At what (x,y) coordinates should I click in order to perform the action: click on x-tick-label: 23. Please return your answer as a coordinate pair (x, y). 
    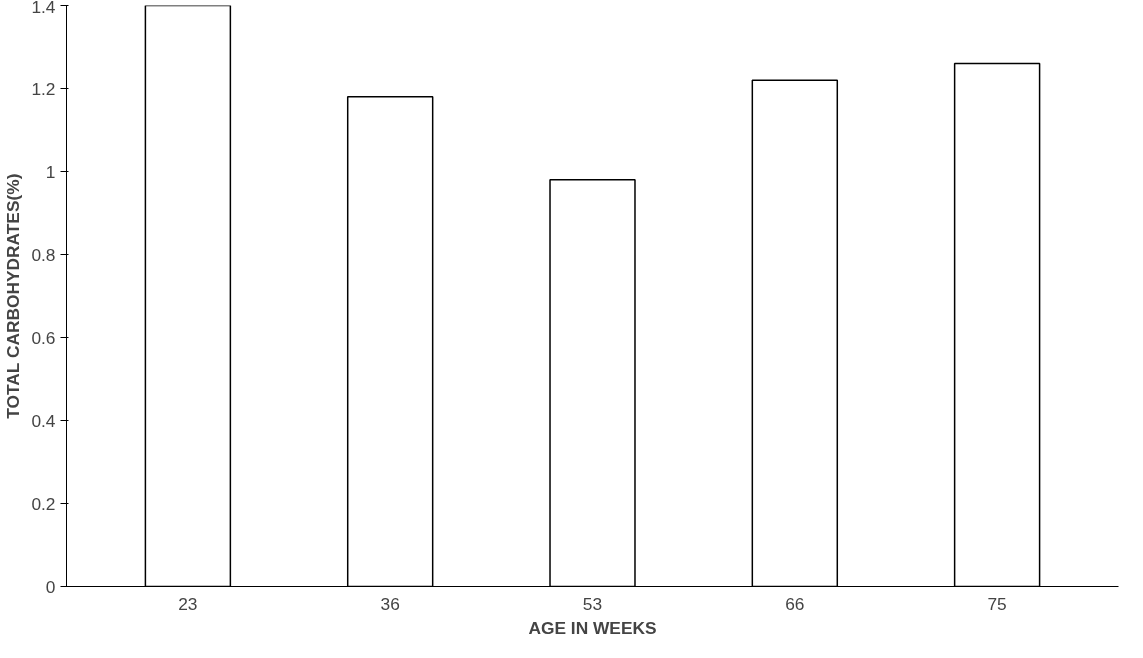
    Looking at the image, I should click on (188, 603).